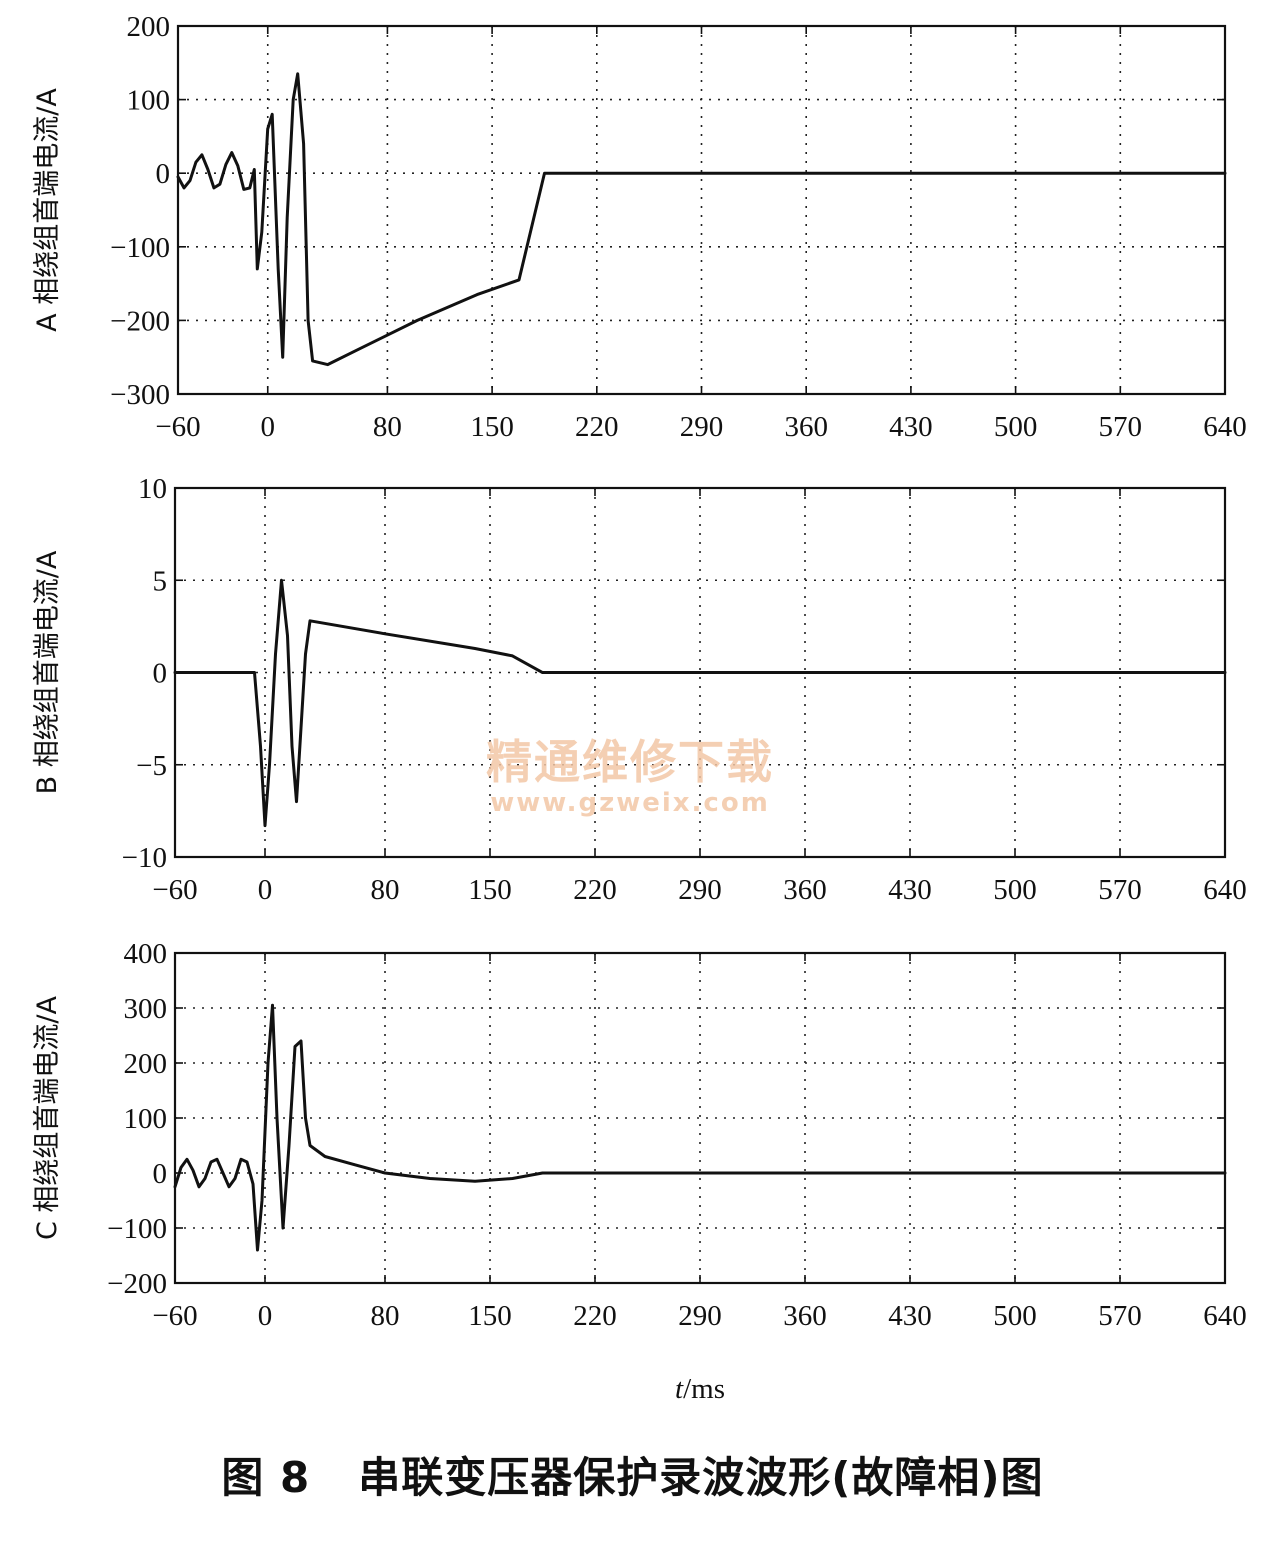 Image resolution: width=1265 pixels, height=1549 pixels. What do you see at coordinates (47, 672) in the screenshot?
I see `y-axis-label: B 相绕组首端电流/A` at bounding box center [47, 672].